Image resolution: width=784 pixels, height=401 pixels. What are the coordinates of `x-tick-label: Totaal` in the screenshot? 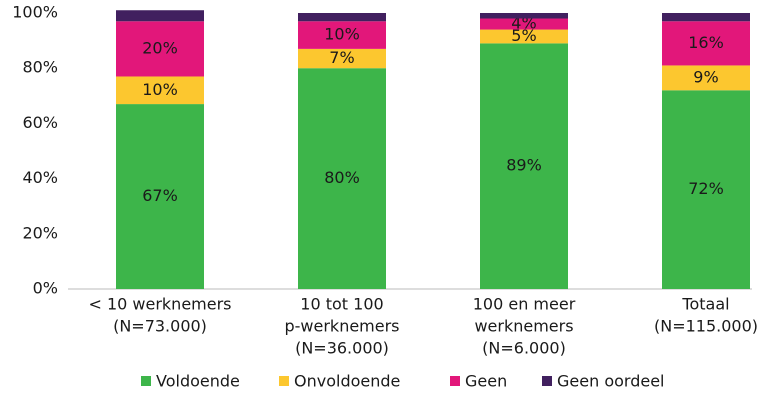 It's located at (705, 304).